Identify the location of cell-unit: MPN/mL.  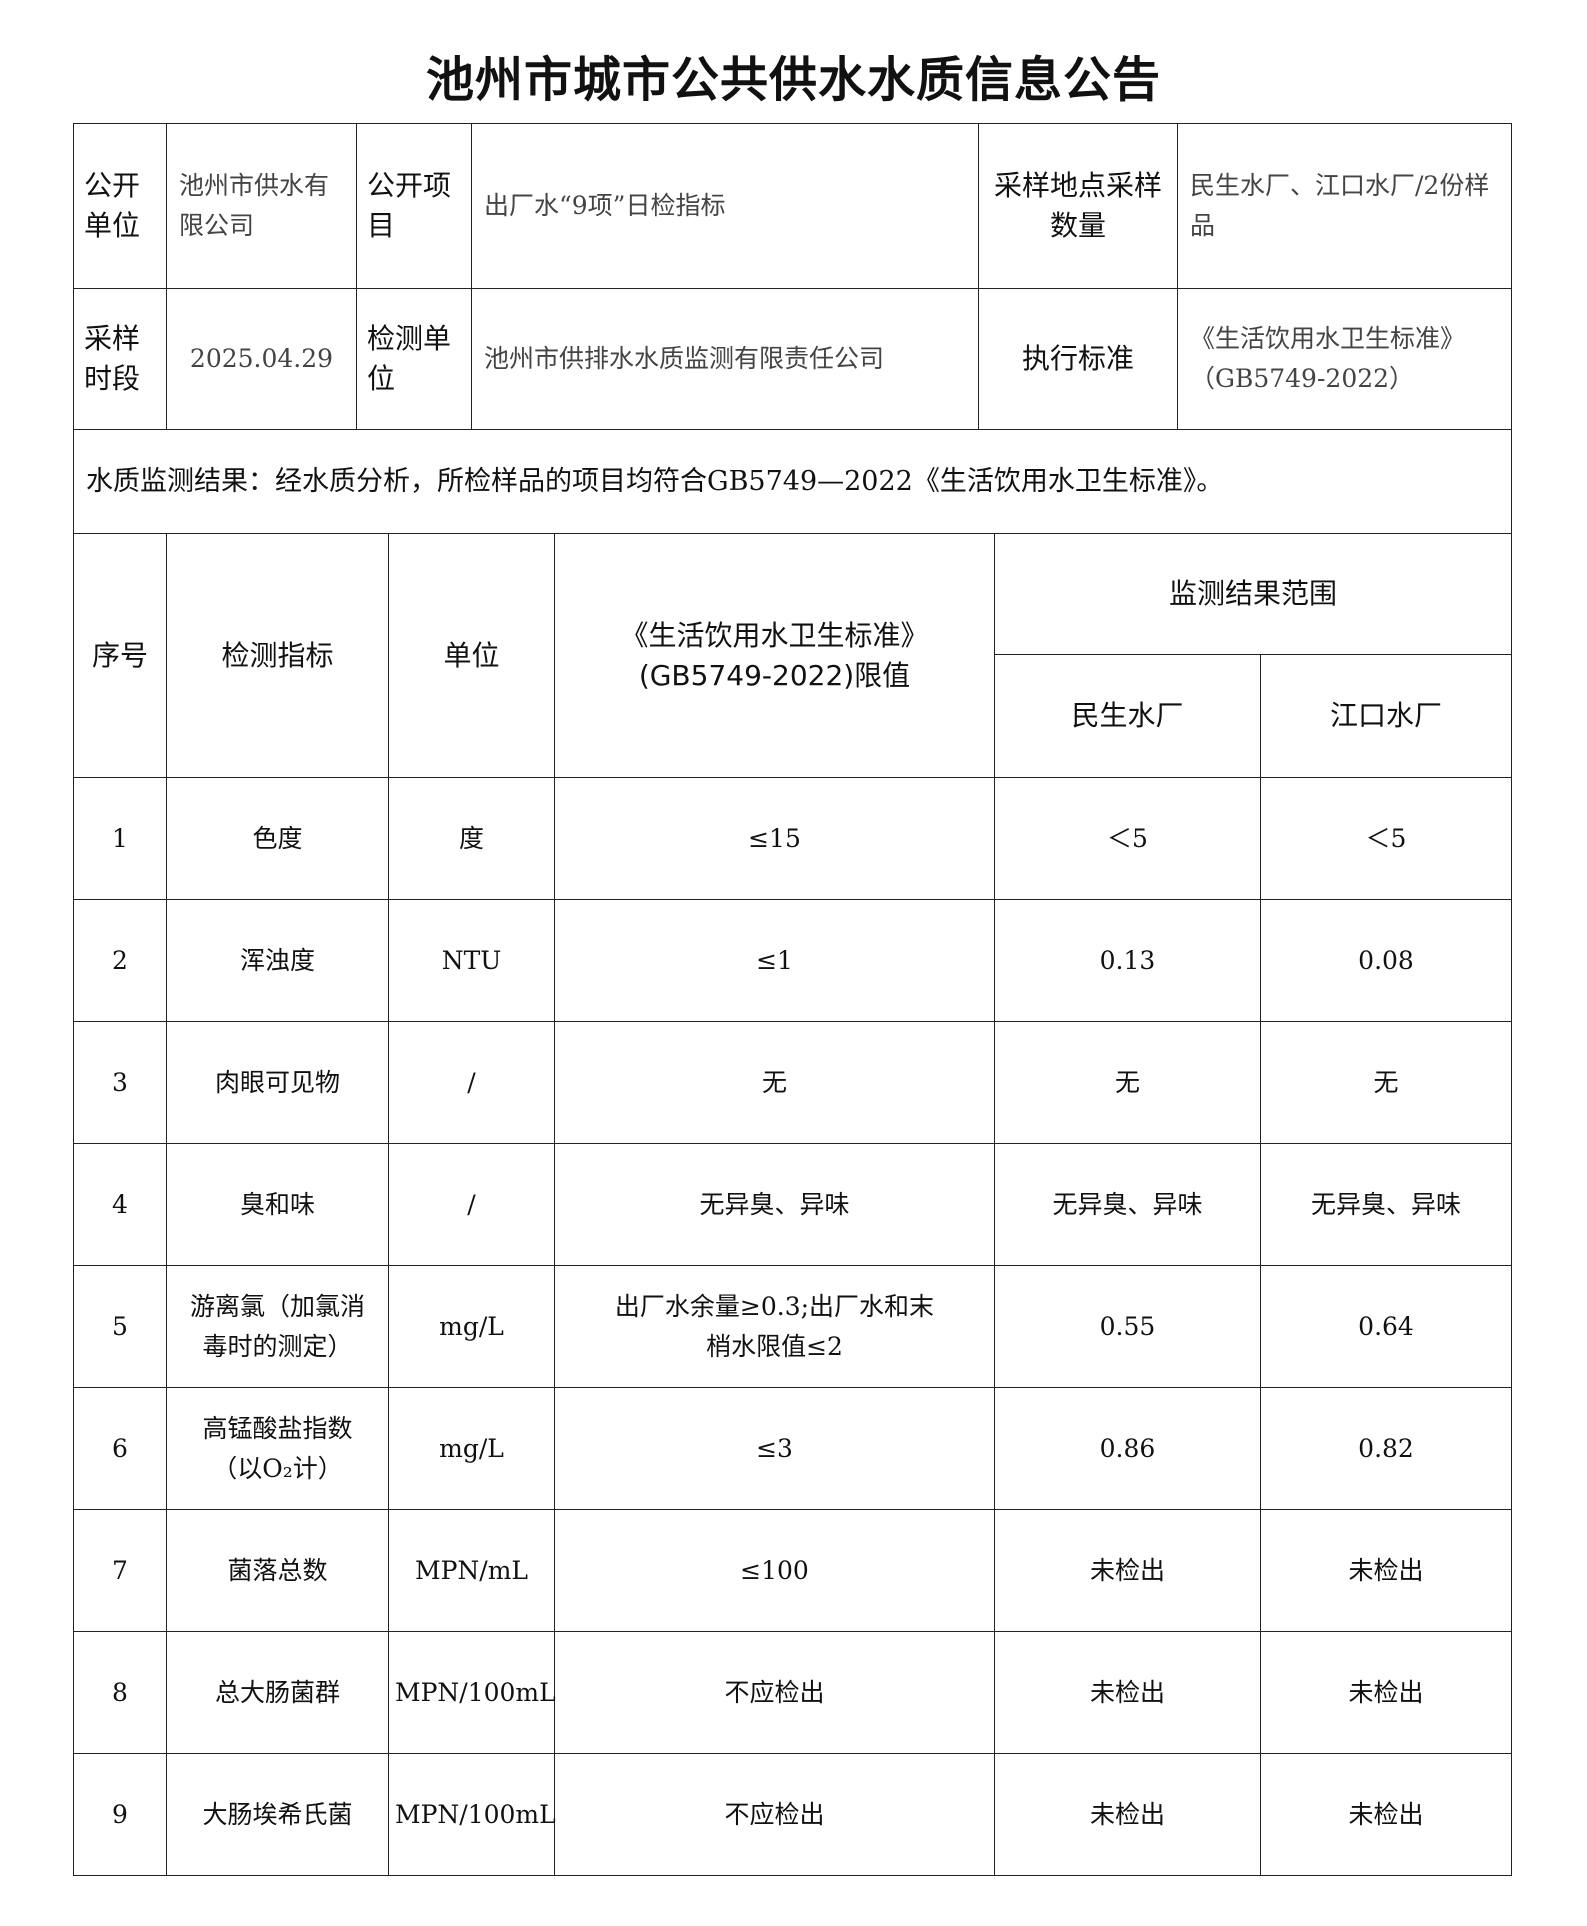
(471, 1570).